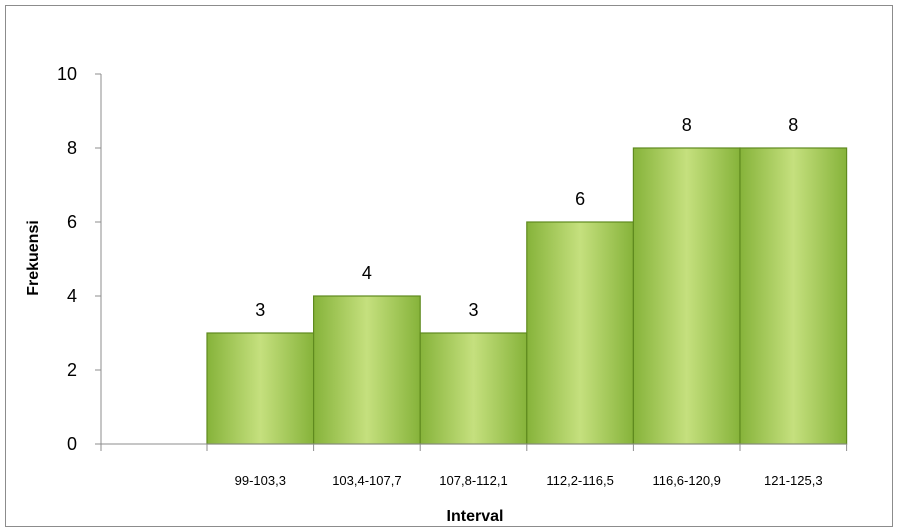  What do you see at coordinates (367, 273) in the screenshot?
I see `data-label-2: 4` at bounding box center [367, 273].